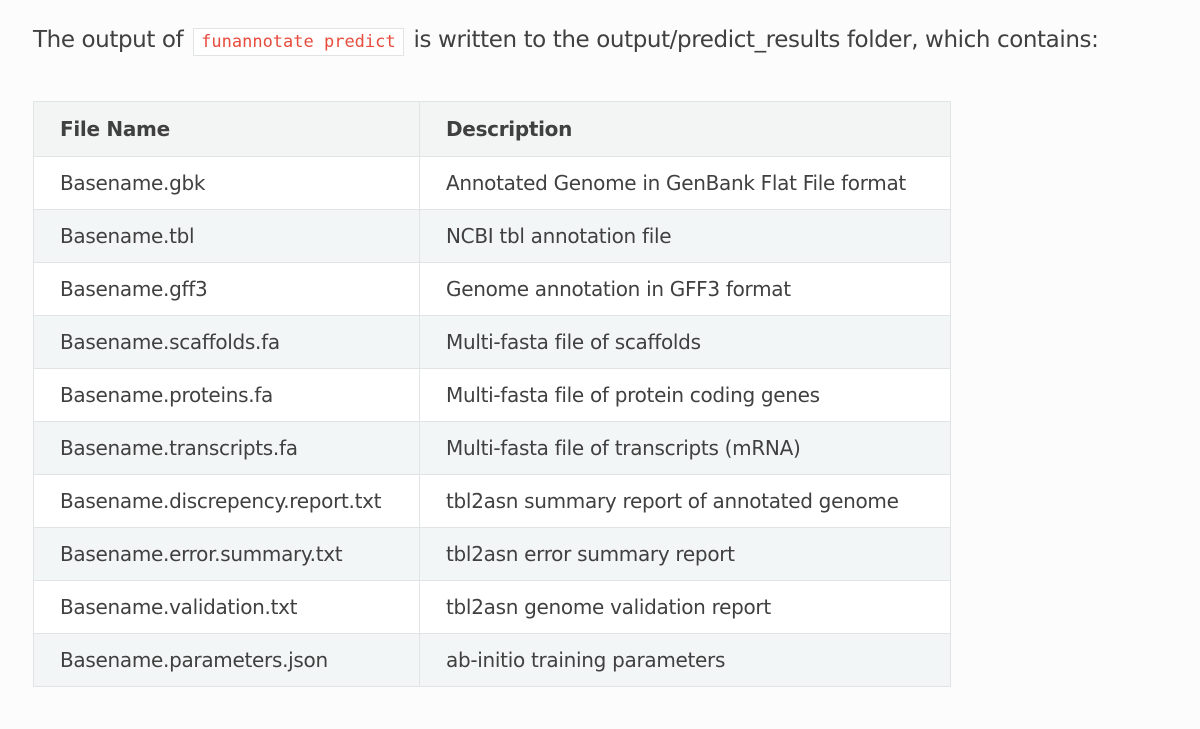 The width and height of the screenshot is (1200, 729). Describe the element at coordinates (226, 501) in the screenshot. I see `file-name-cell: Basename.discrepency.report.txt` at that location.